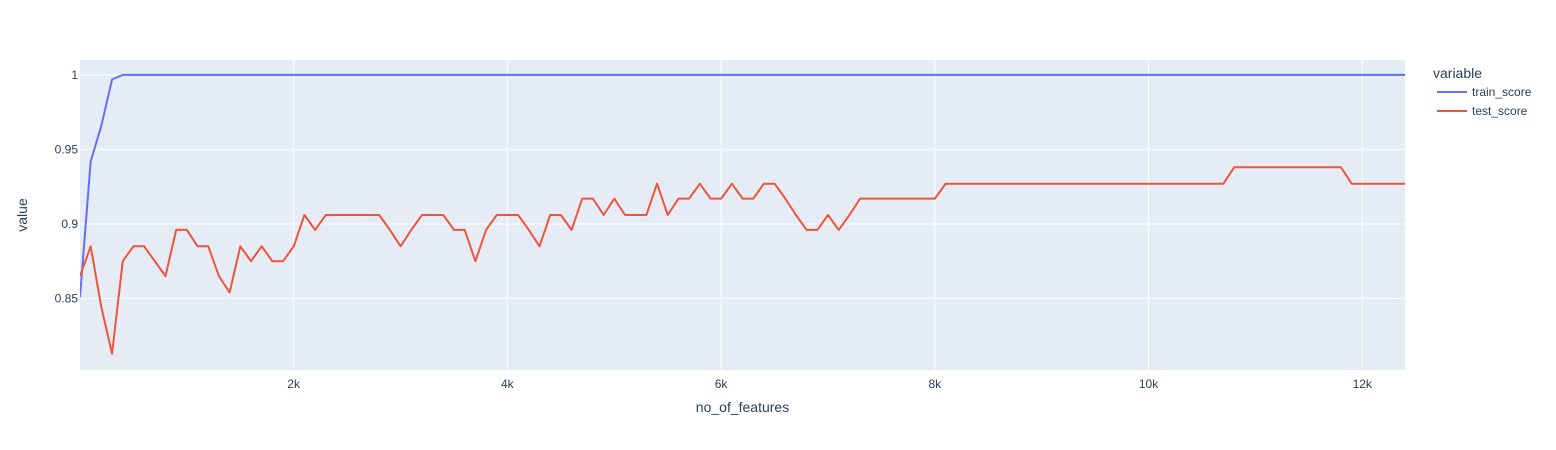  Describe the element at coordinates (1500, 111) in the screenshot. I see `legend-label: test_score` at that location.